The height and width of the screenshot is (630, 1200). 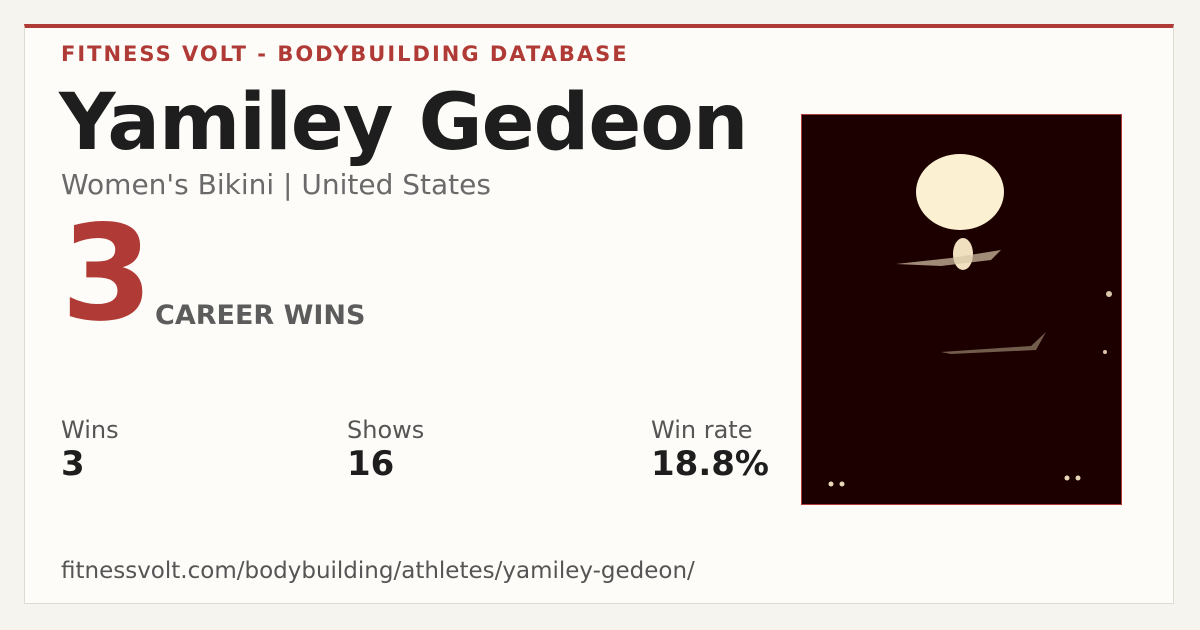 I want to click on stat-label: Win rate, so click(x=702, y=430).